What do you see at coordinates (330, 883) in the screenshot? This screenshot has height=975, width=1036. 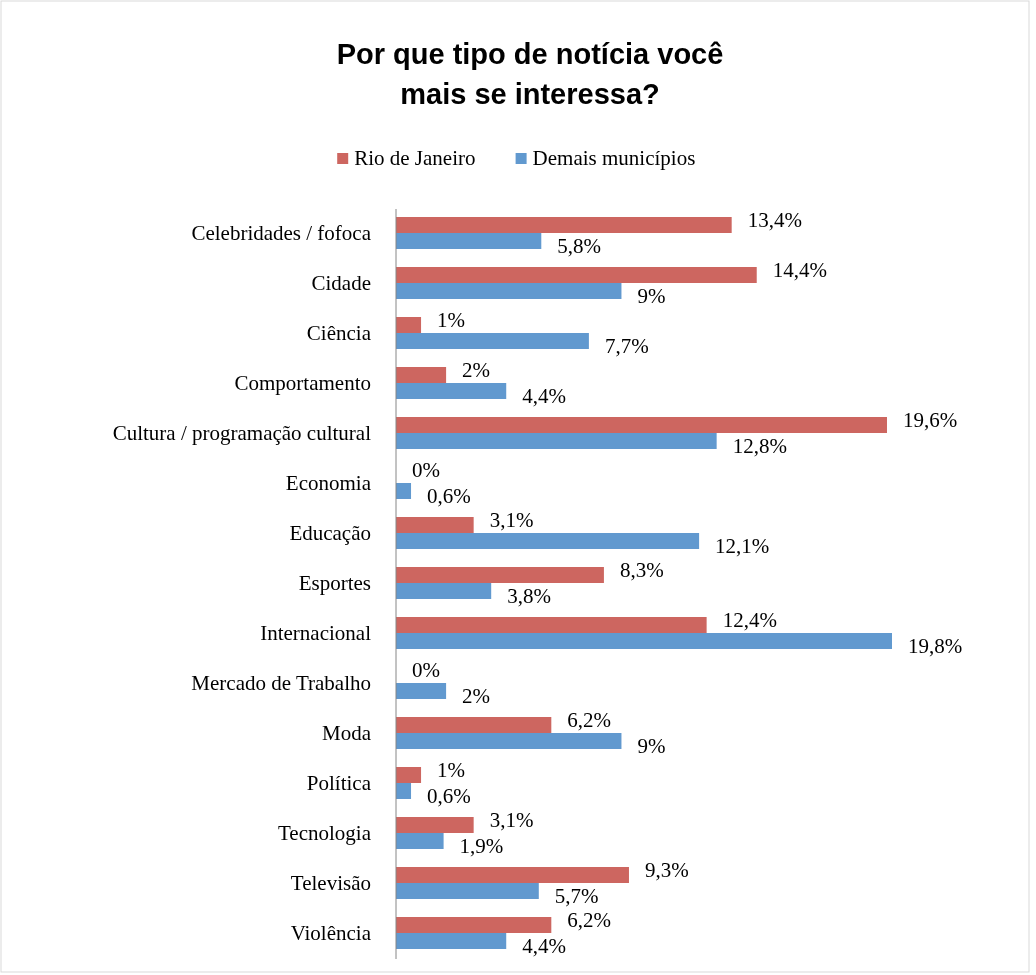 I see `y-tick-label: Televisão` at bounding box center [330, 883].